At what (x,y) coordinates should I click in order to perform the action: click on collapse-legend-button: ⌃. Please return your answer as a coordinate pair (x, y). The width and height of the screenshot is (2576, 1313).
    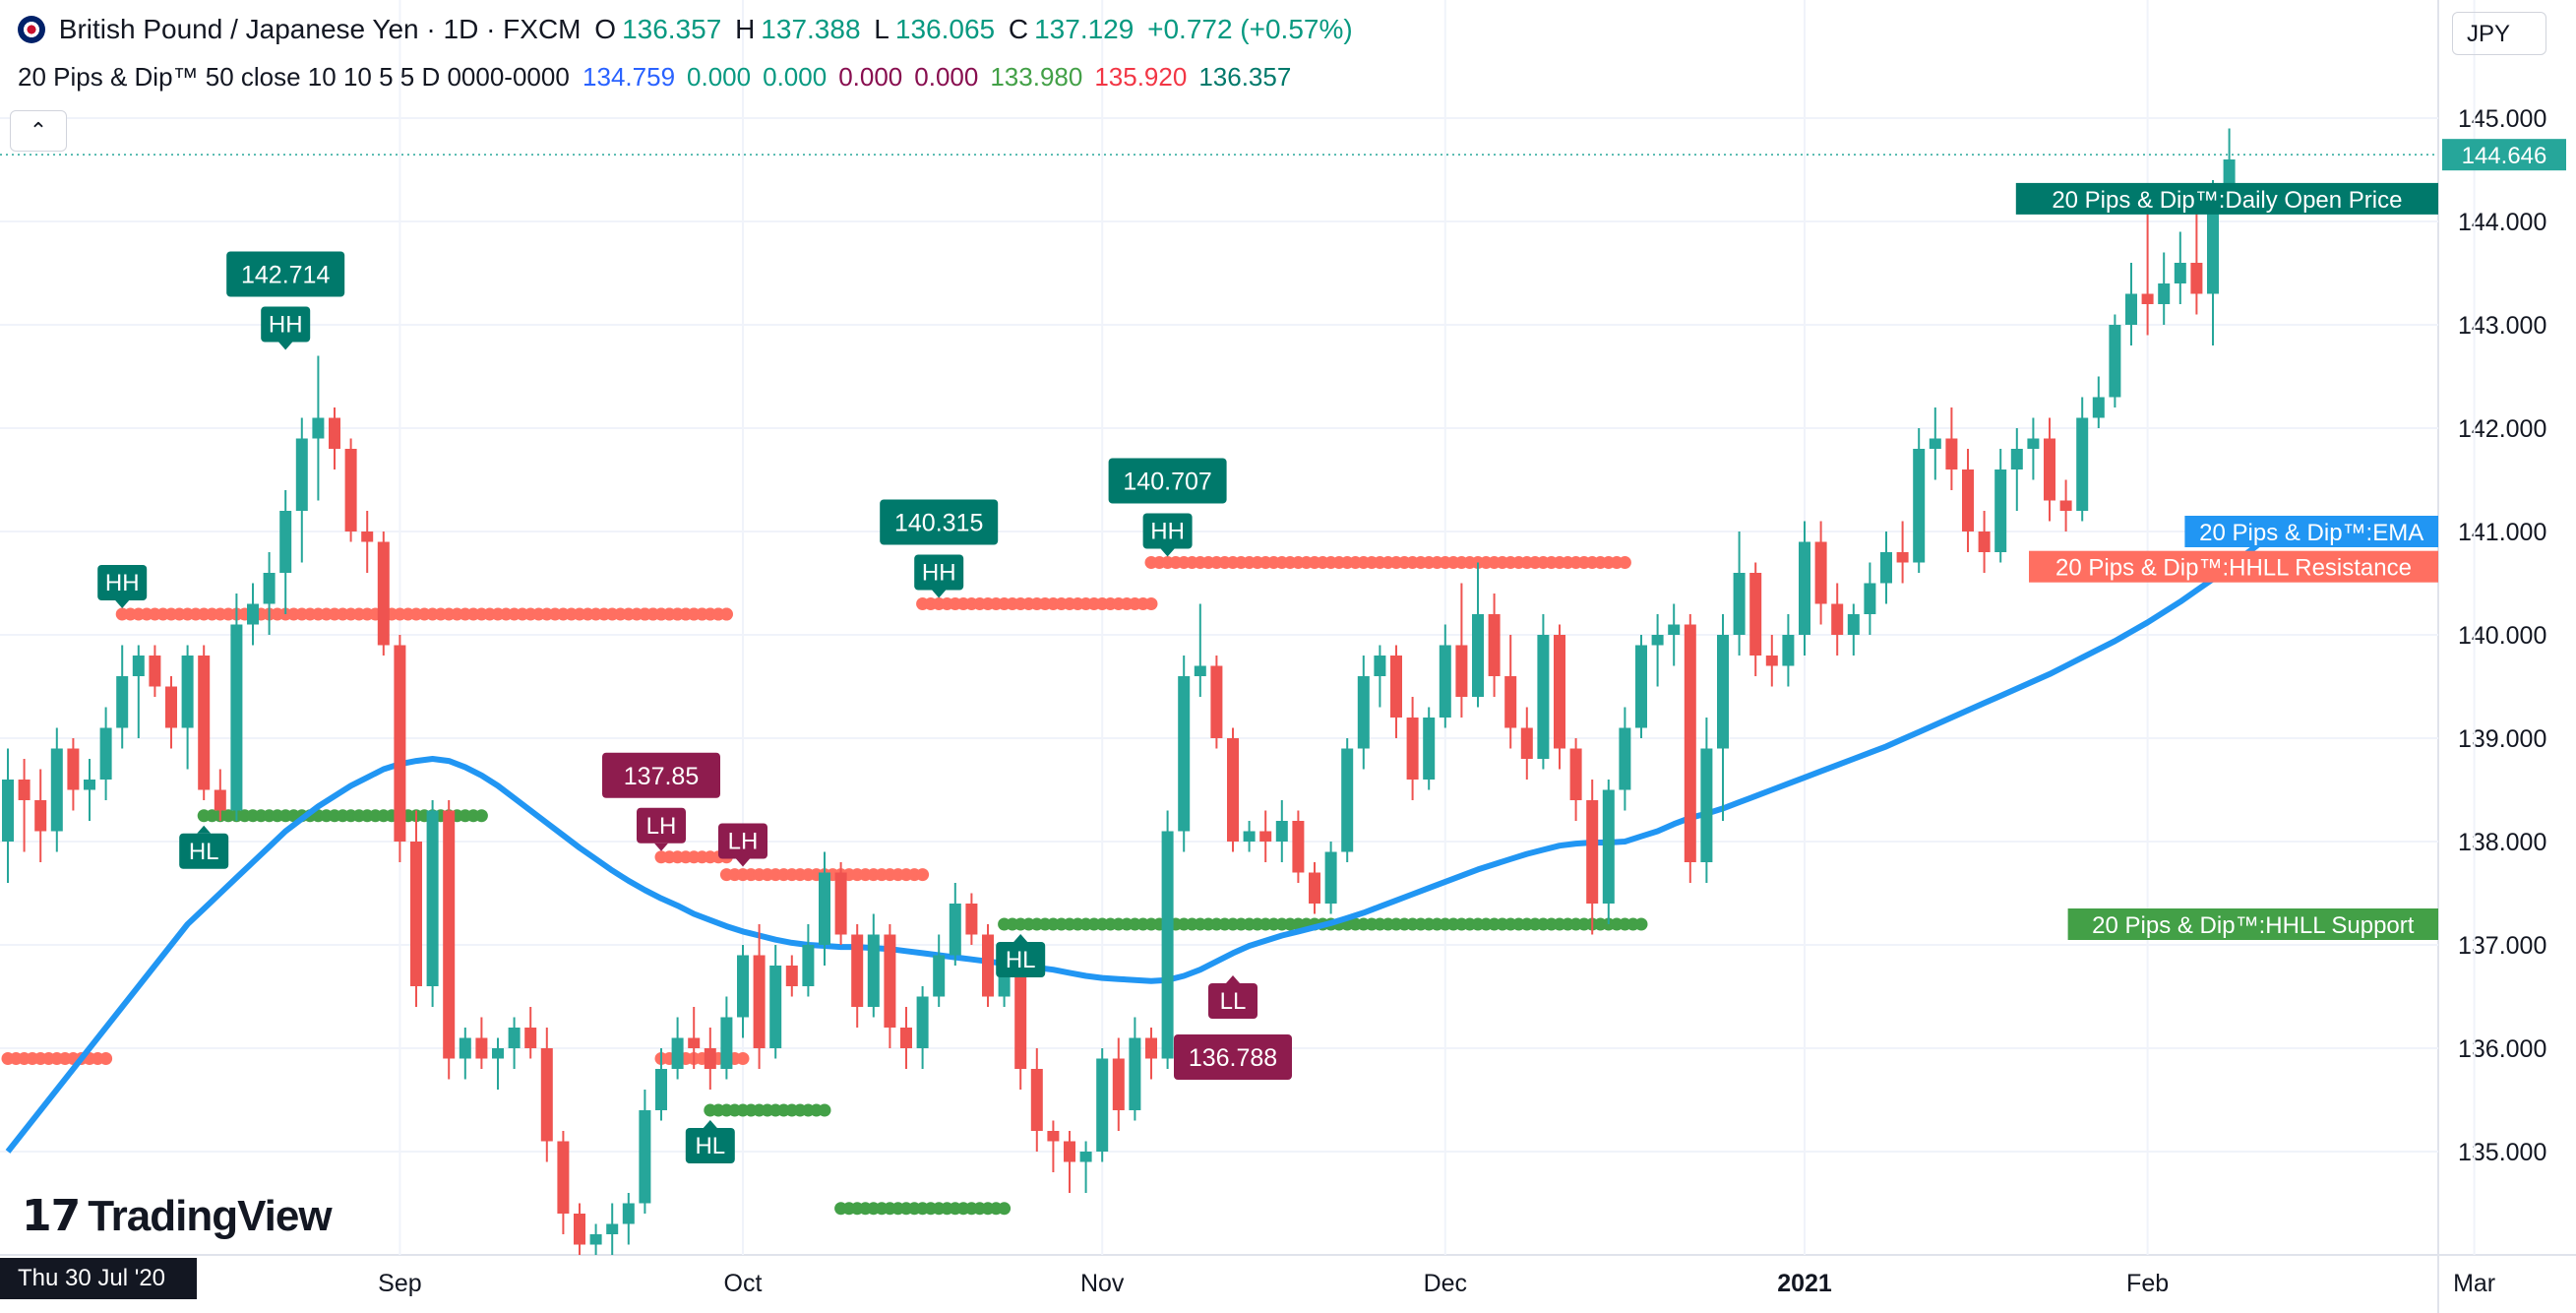
    Looking at the image, I should click on (38, 131).